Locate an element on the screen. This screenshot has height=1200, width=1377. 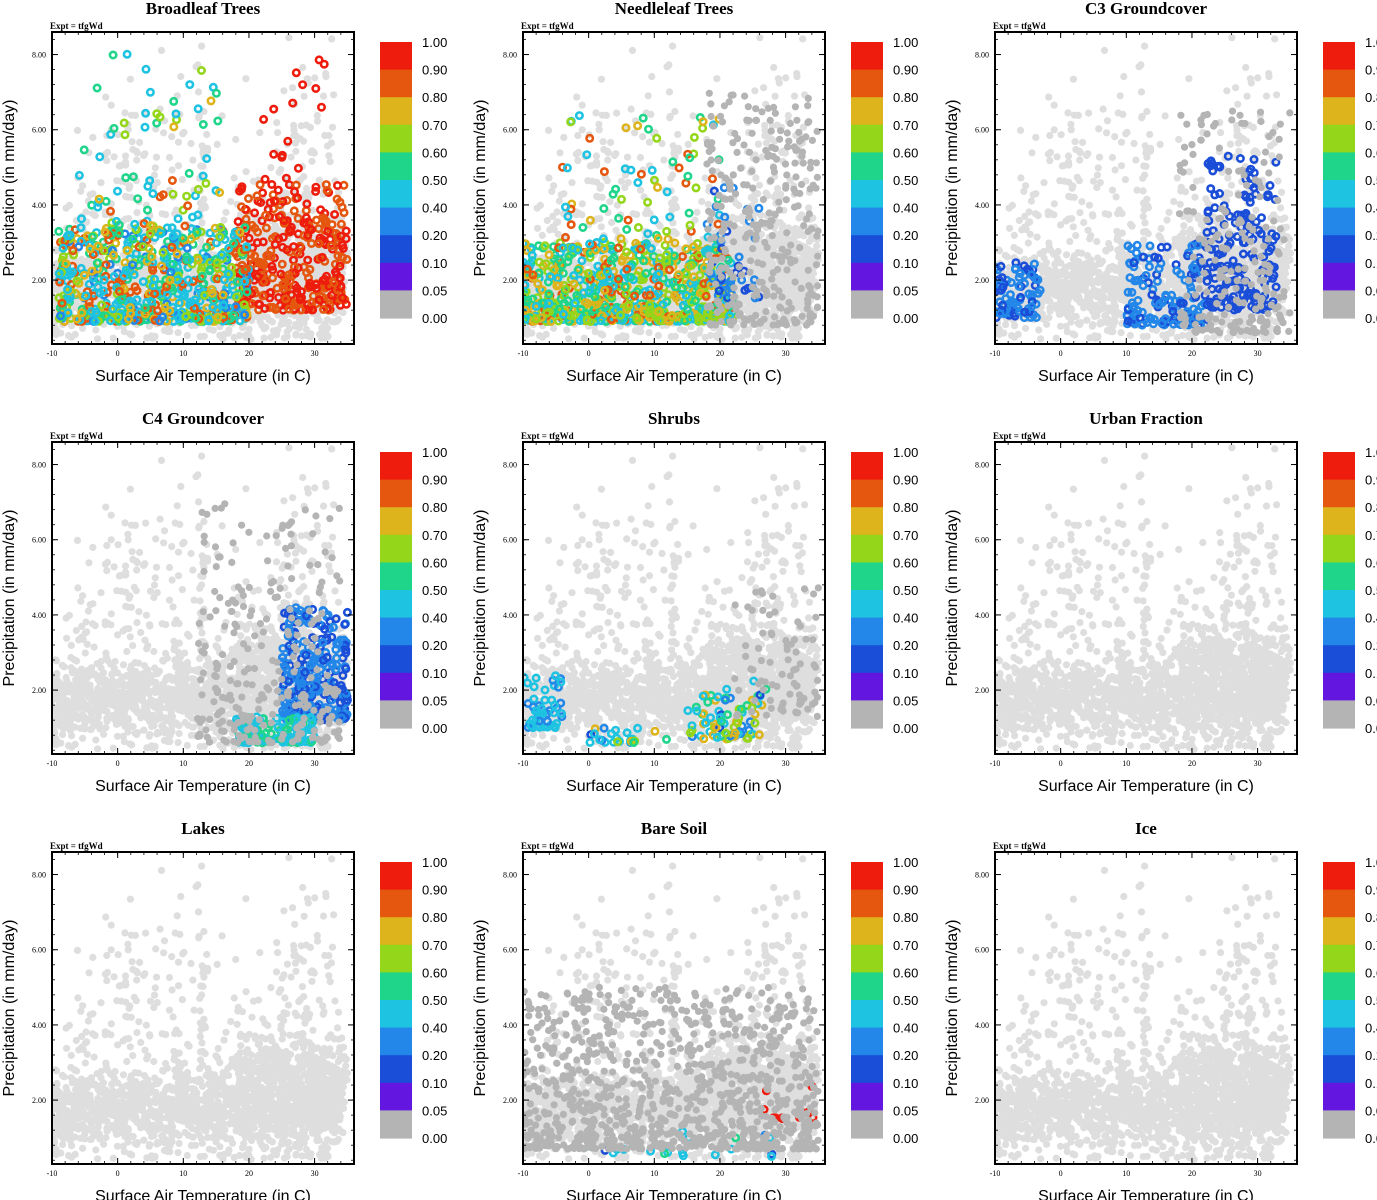
x-tick-label: 20 is located at coordinates (249, 353).